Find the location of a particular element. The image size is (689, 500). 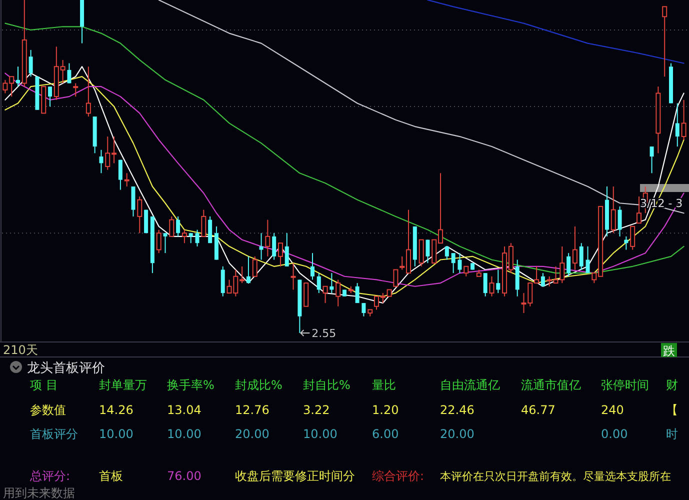

text: 项 目 is located at coordinates (44, 385).